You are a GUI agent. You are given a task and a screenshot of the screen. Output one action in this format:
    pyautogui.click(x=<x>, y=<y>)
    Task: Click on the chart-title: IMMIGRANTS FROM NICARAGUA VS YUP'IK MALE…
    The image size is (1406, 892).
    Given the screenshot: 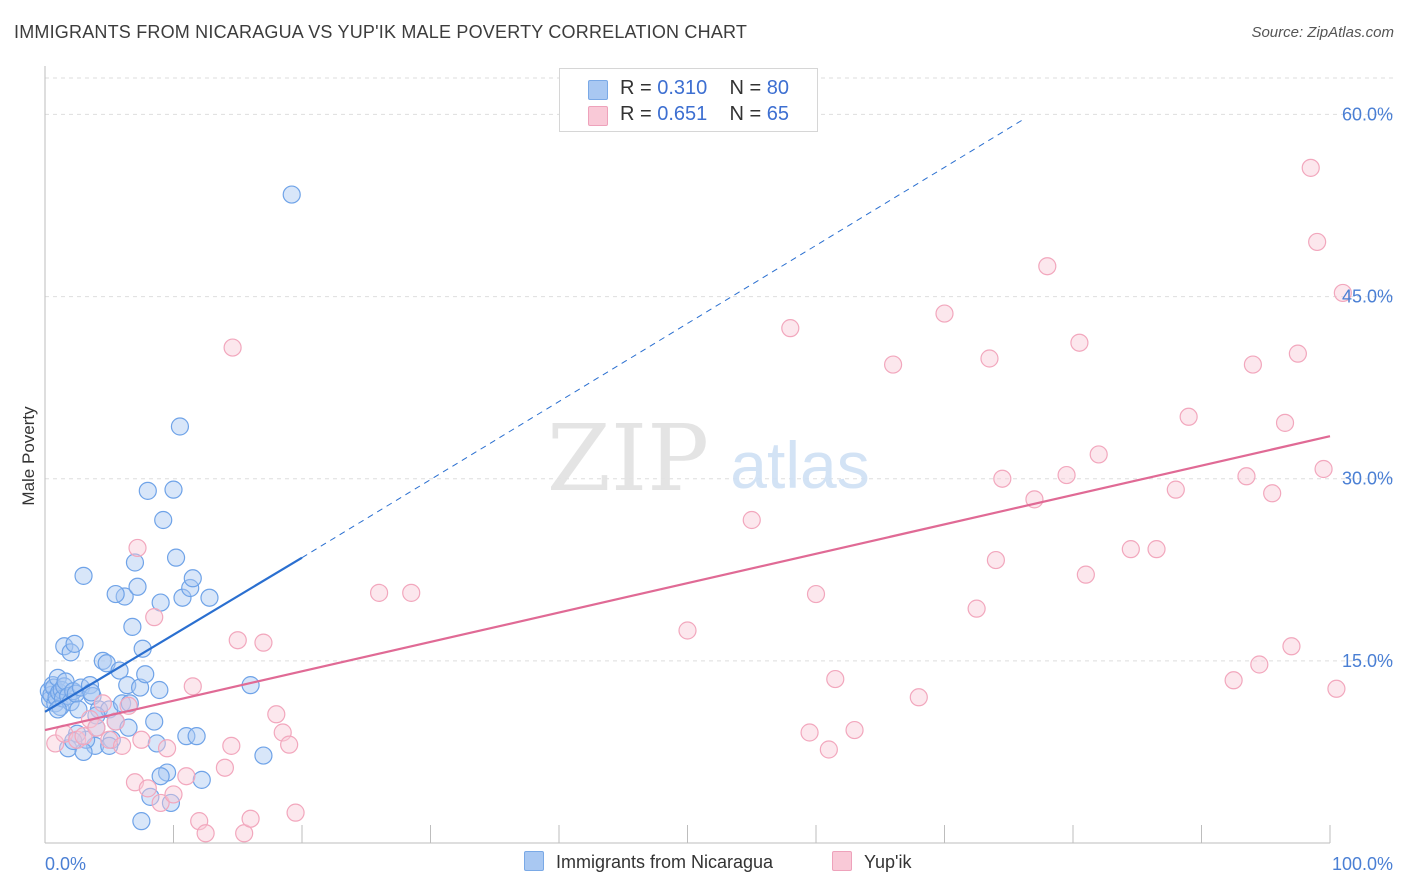 What is the action you would take?
    pyautogui.click(x=381, y=32)
    